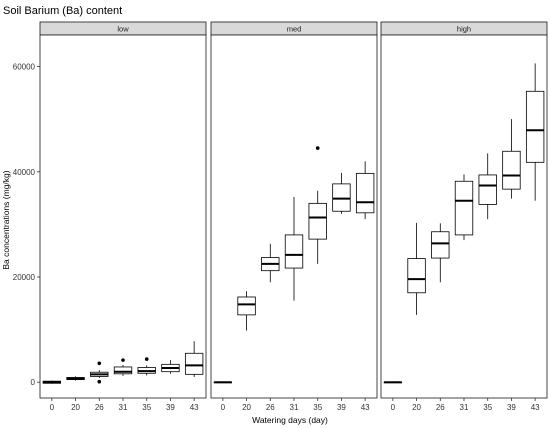 The height and width of the screenshot is (428, 550). What do you see at coordinates (6, 219) in the screenshot?
I see `y-axis-title: Ba concentrations (mg/kg)` at bounding box center [6, 219].